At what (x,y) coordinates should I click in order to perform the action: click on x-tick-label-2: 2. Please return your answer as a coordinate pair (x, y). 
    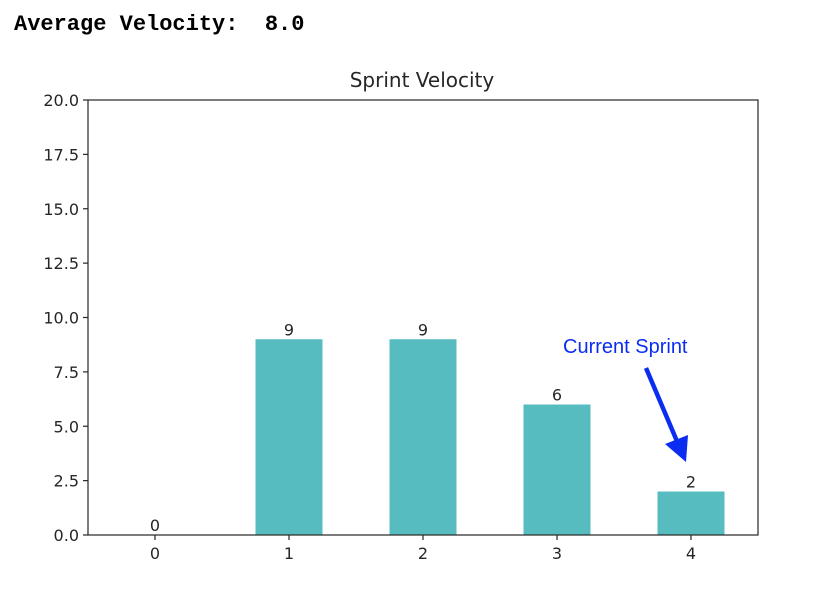
    Looking at the image, I should click on (423, 553).